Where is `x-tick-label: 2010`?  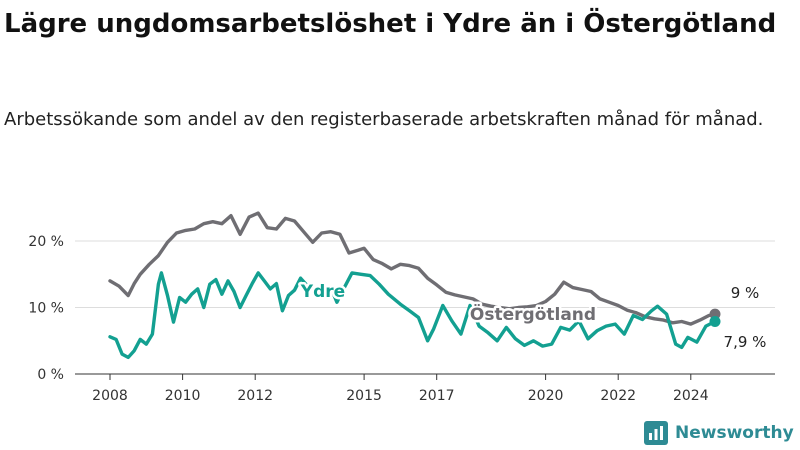 x-tick-label: 2010 is located at coordinates (183, 396).